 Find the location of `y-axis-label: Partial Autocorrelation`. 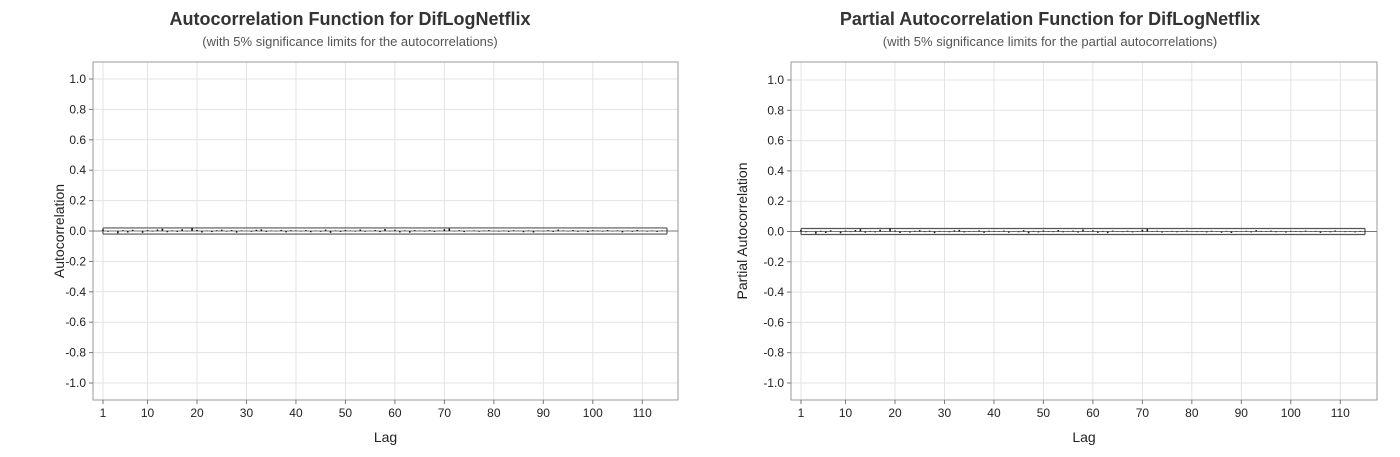

y-axis-label: Partial Autocorrelation is located at coordinates (742, 231).